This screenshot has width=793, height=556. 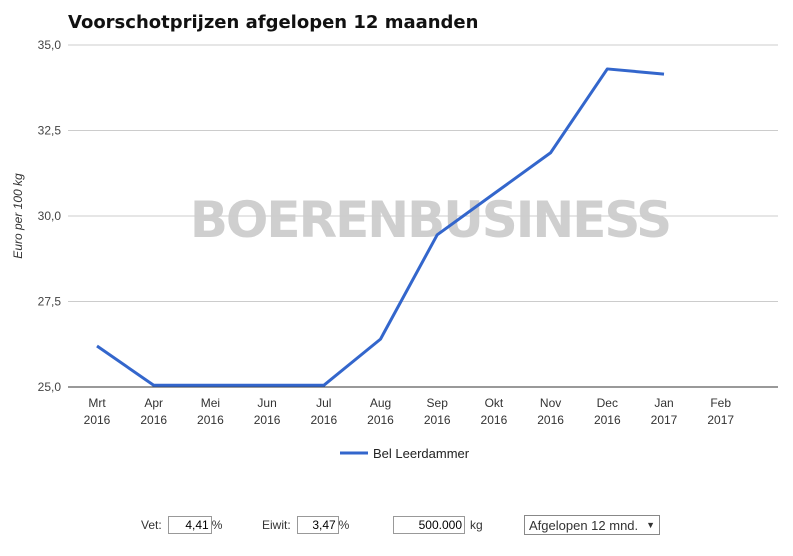 What do you see at coordinates (50, 302) in the screenshot?
I see `y-tick-label: 27,5` at bounding box center [50, 302].